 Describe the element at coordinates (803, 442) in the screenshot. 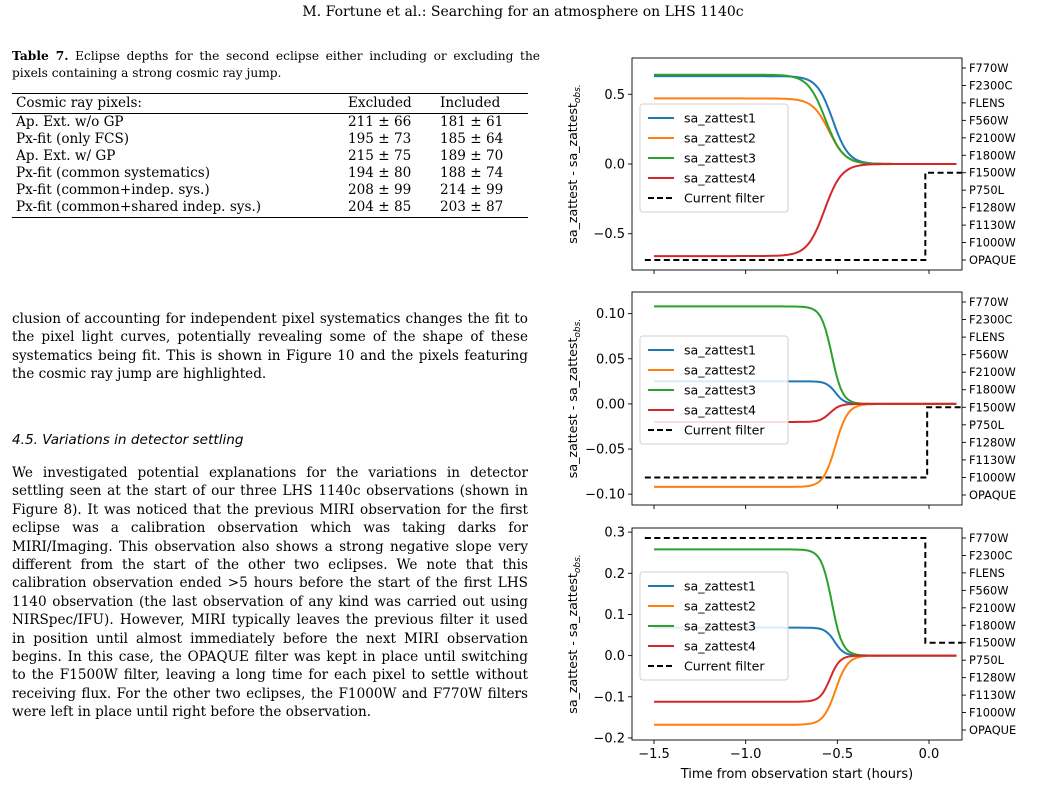

I see `current-filter-line` at that location.